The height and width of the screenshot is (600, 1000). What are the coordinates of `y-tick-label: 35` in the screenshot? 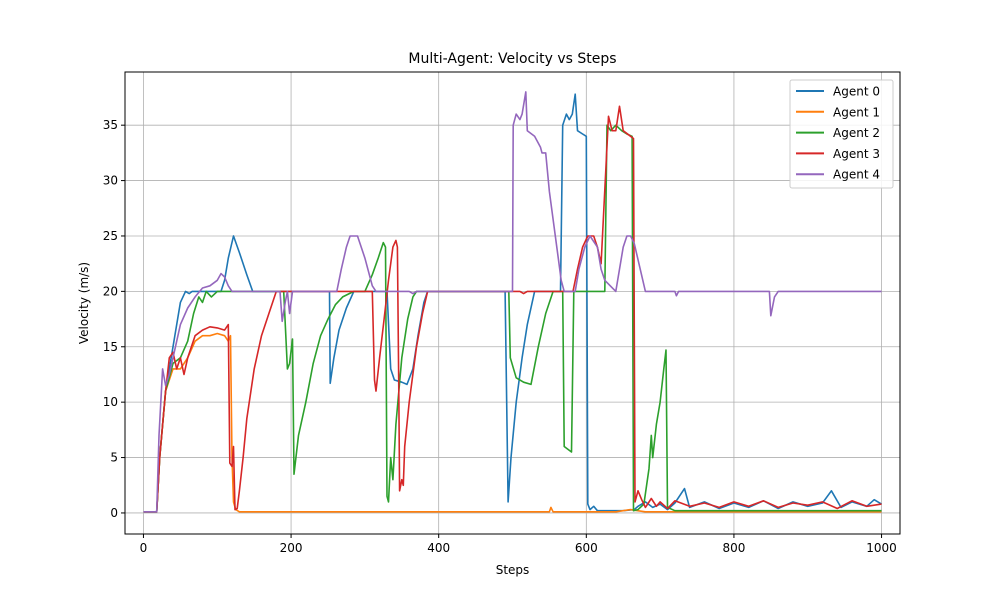 It's located at (110, 125).